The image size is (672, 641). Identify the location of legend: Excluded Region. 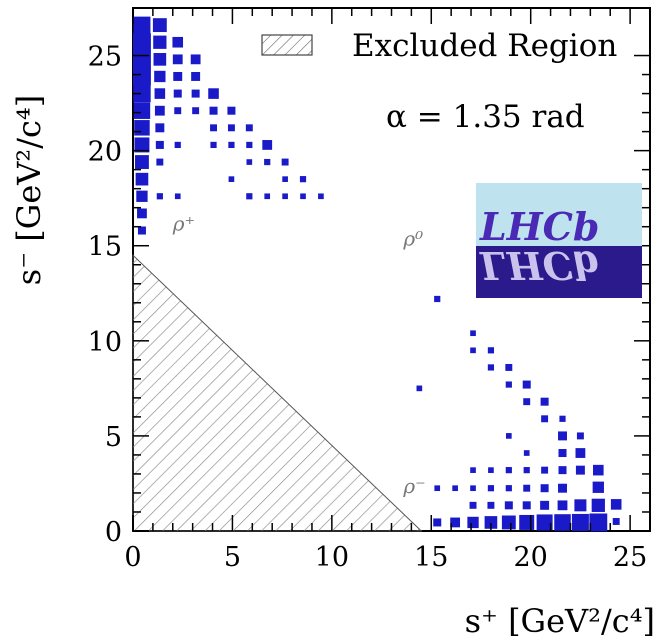
(439, 46).